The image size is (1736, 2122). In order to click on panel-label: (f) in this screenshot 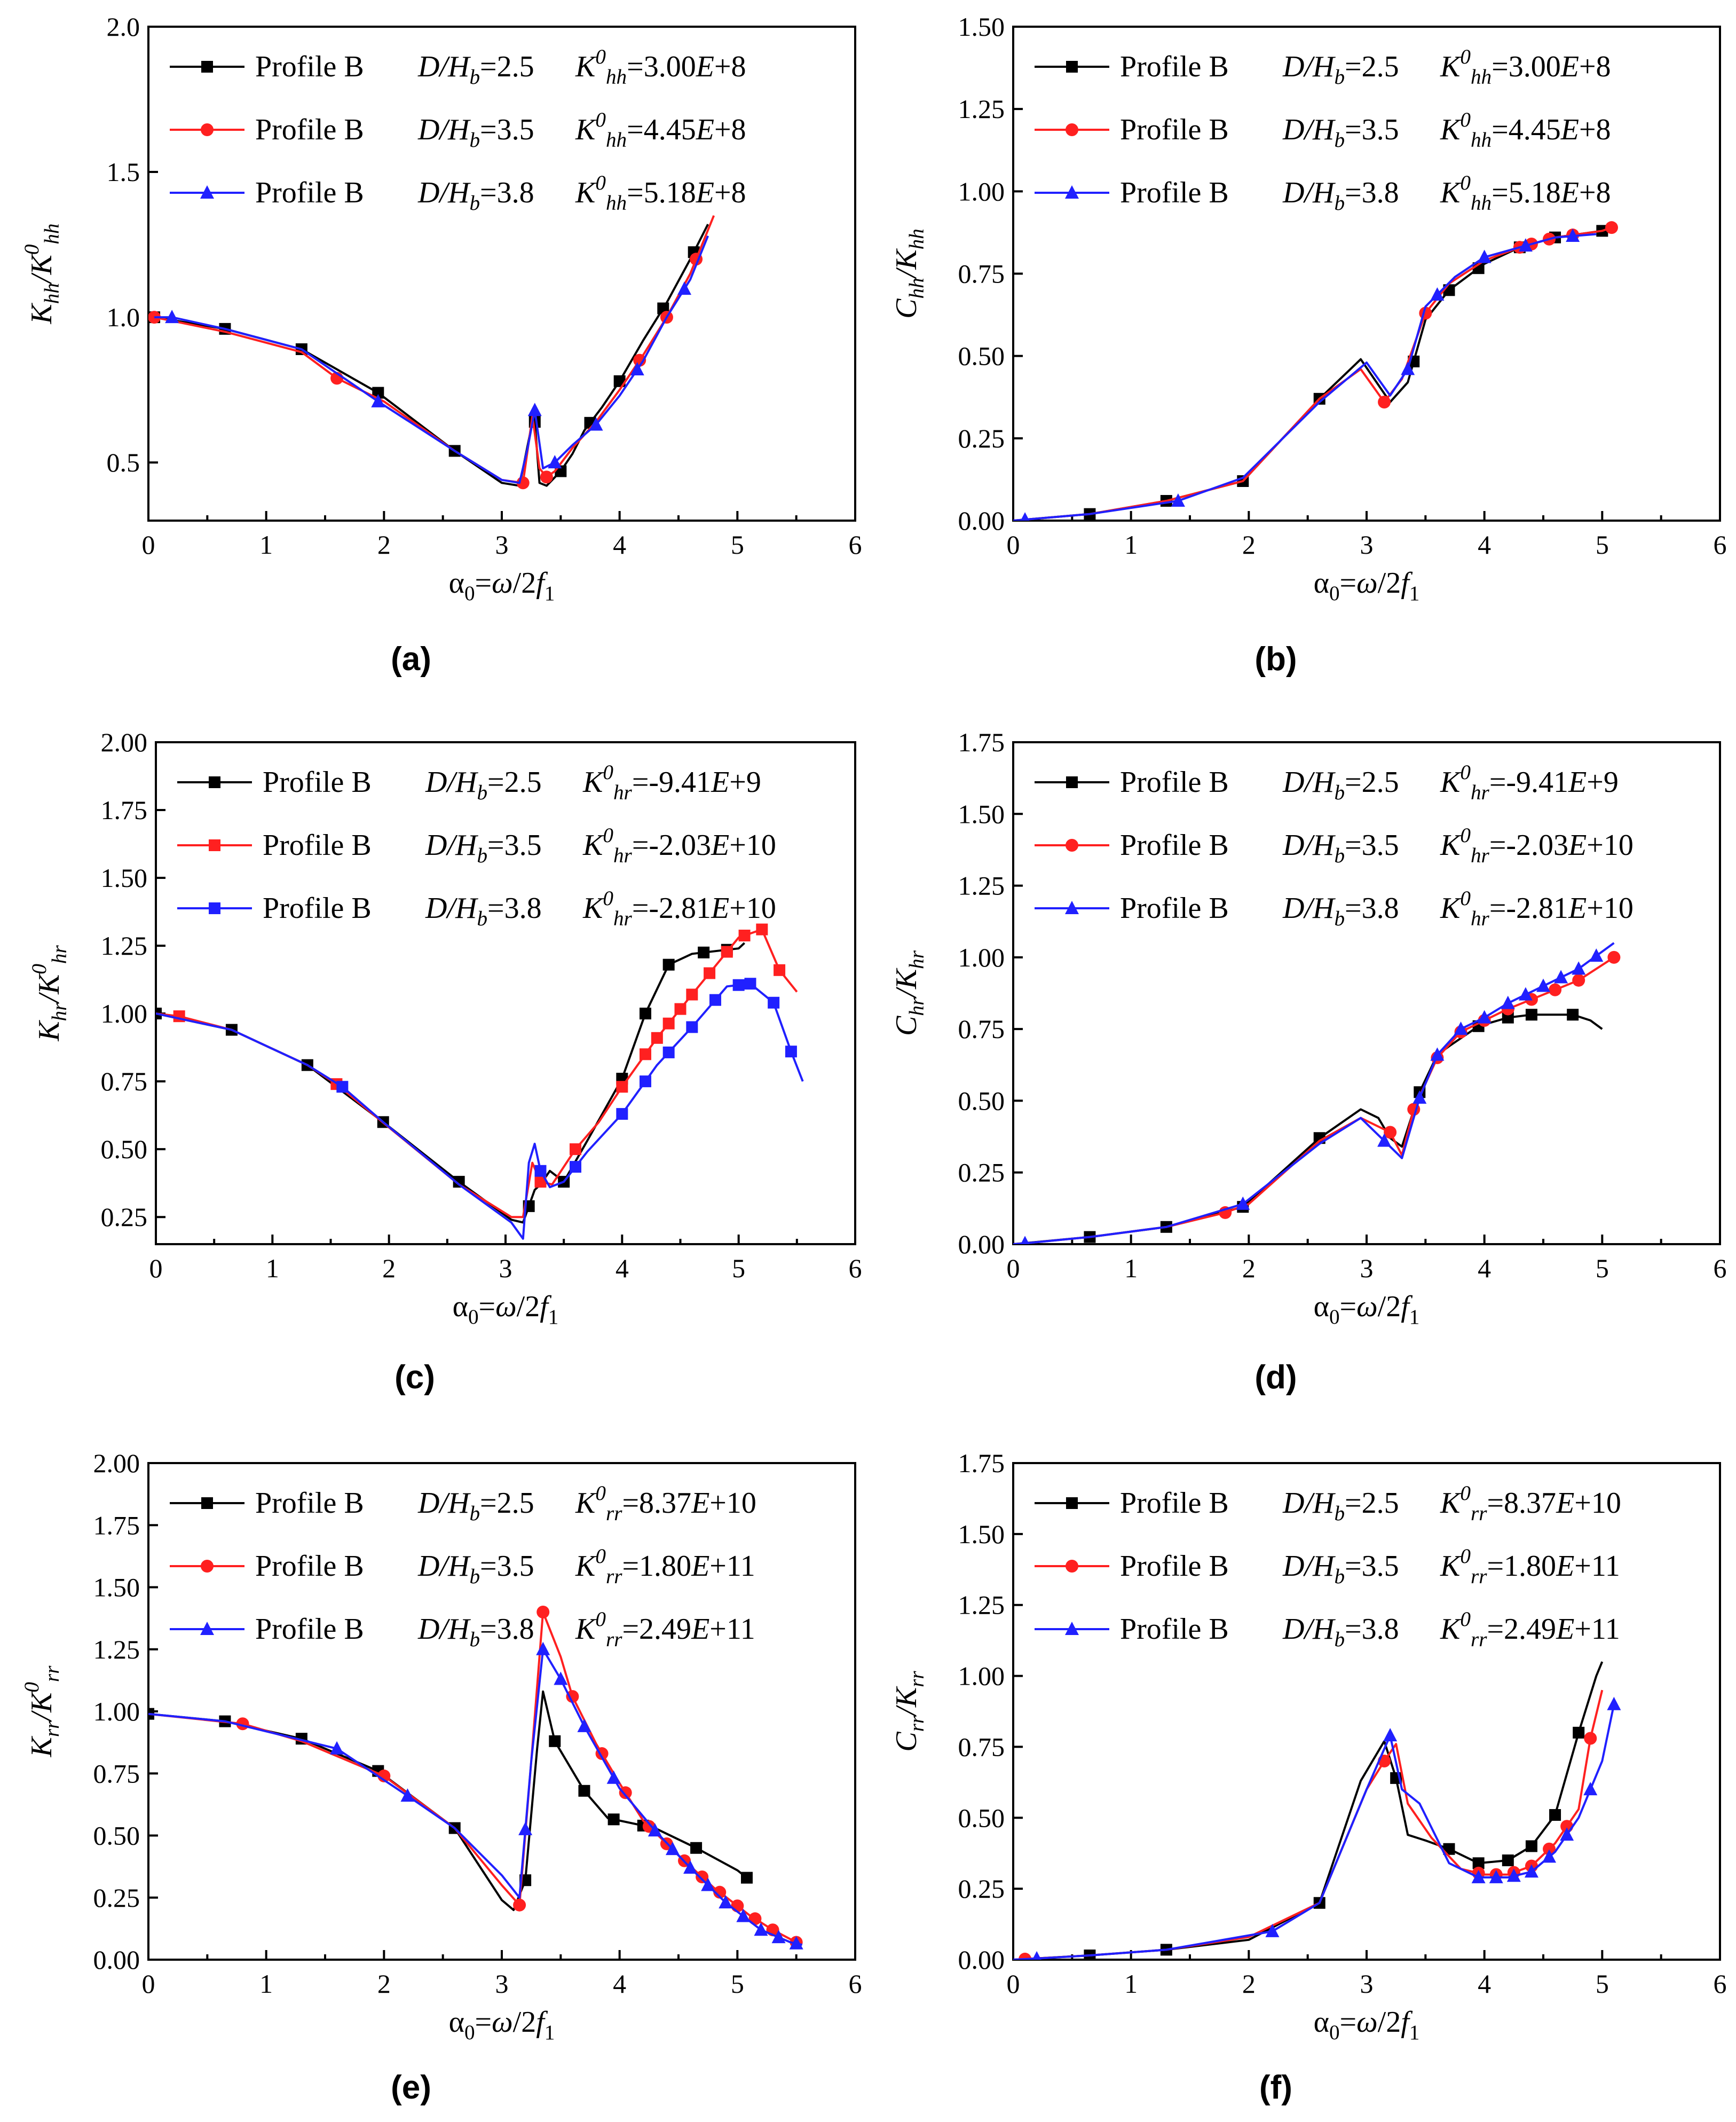, I will do `click(1275, 2087)`.